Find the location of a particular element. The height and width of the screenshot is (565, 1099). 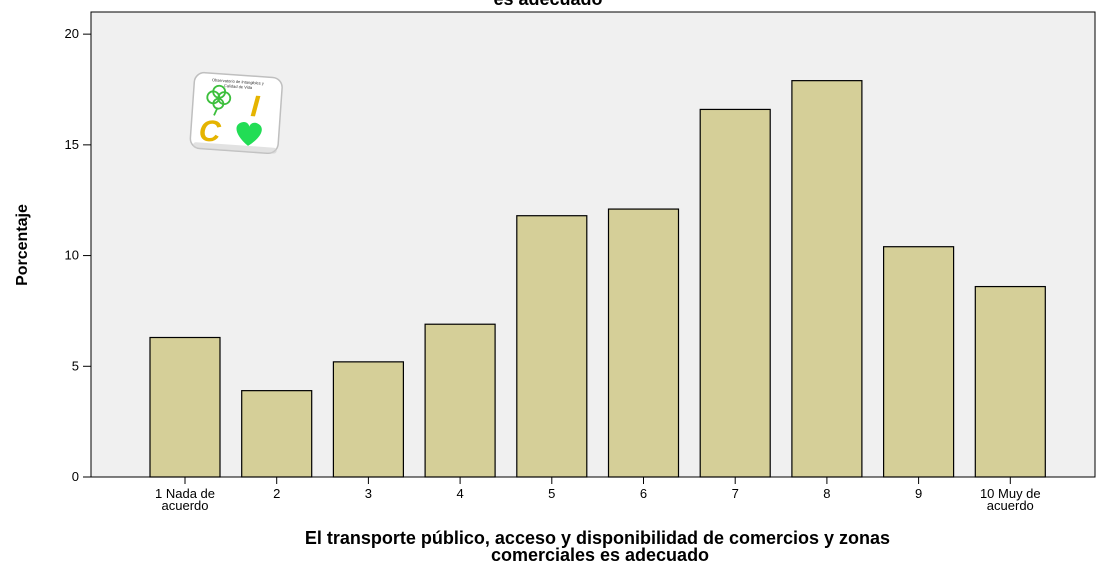

x-tick-label: 2 is located at coordinates (276, 493).